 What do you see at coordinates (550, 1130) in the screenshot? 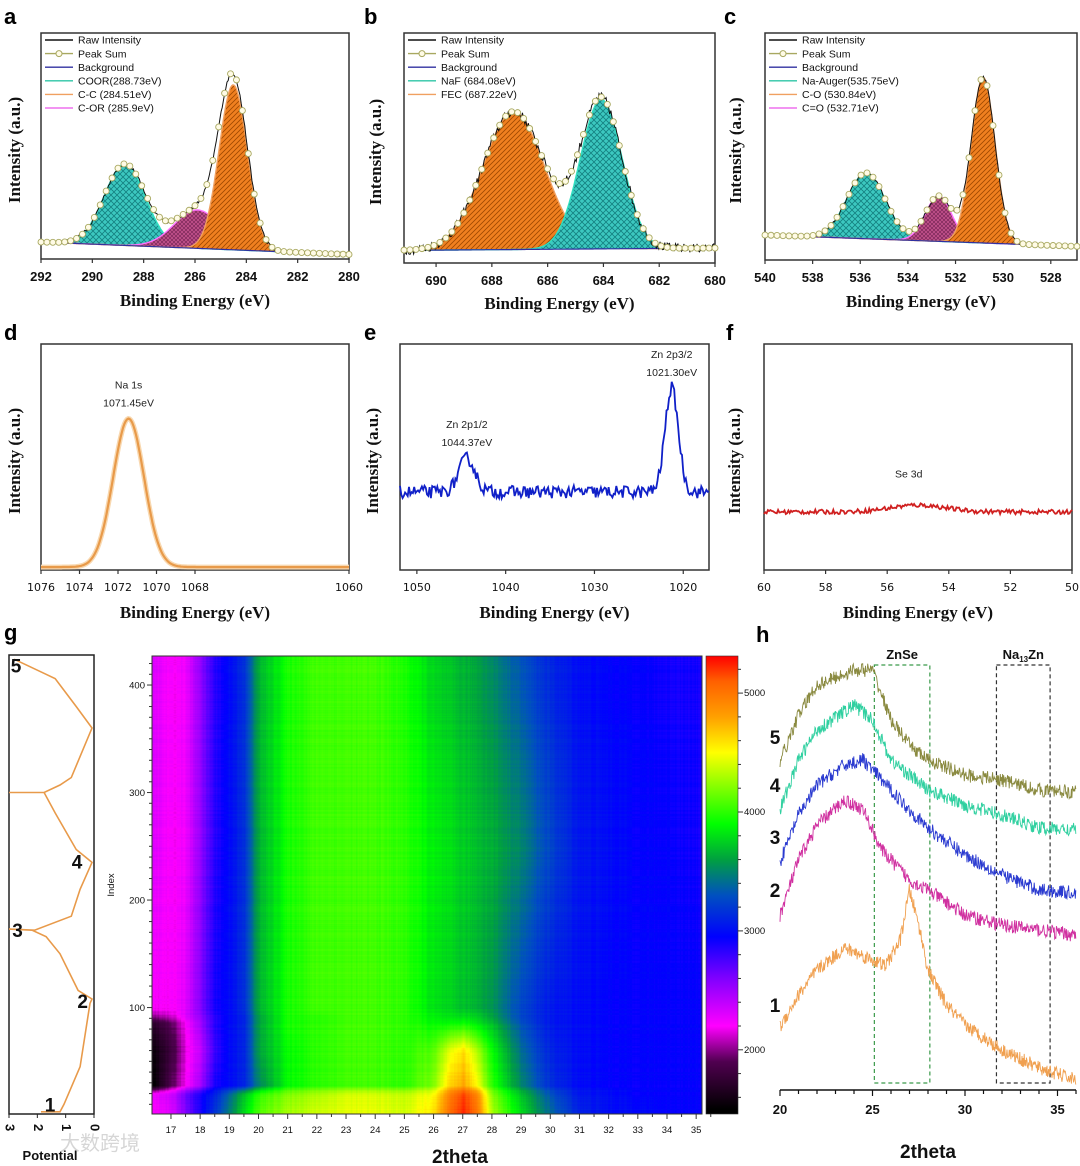
I see `heatmap-x-tick-label: 30` at bounding box center [550, 1130].